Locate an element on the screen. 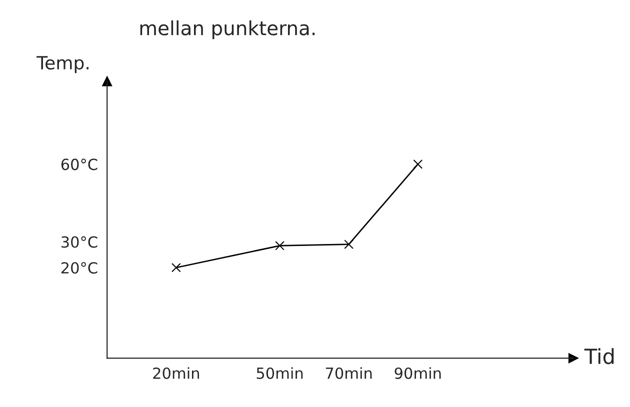  x-tick-label: 20min is located at coordinates (176, 373).